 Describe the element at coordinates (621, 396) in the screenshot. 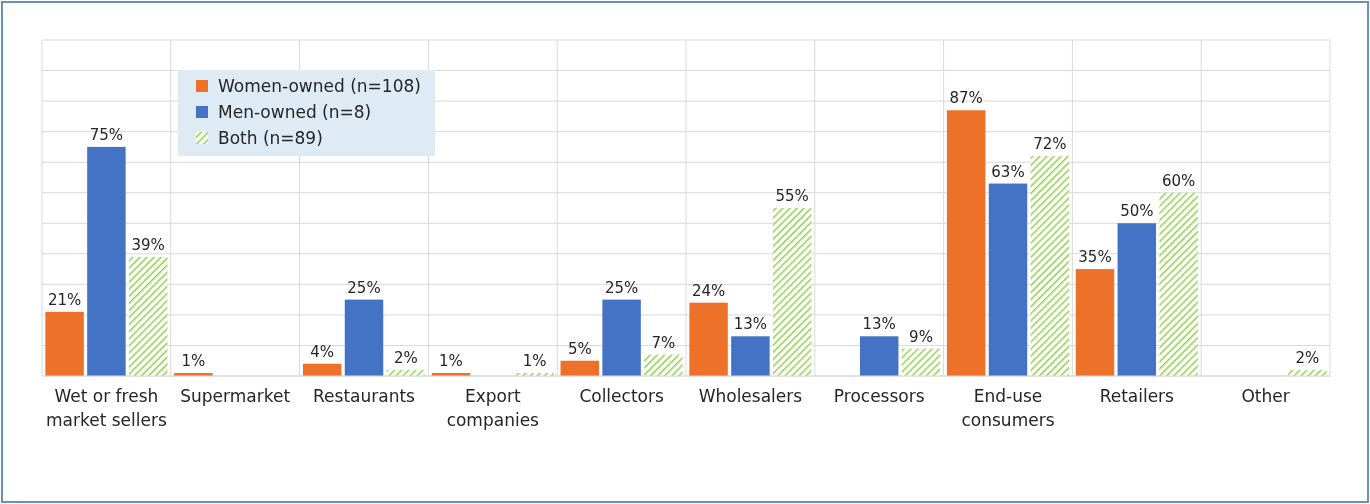

I see `x-tick-label: Collectors` at that location.